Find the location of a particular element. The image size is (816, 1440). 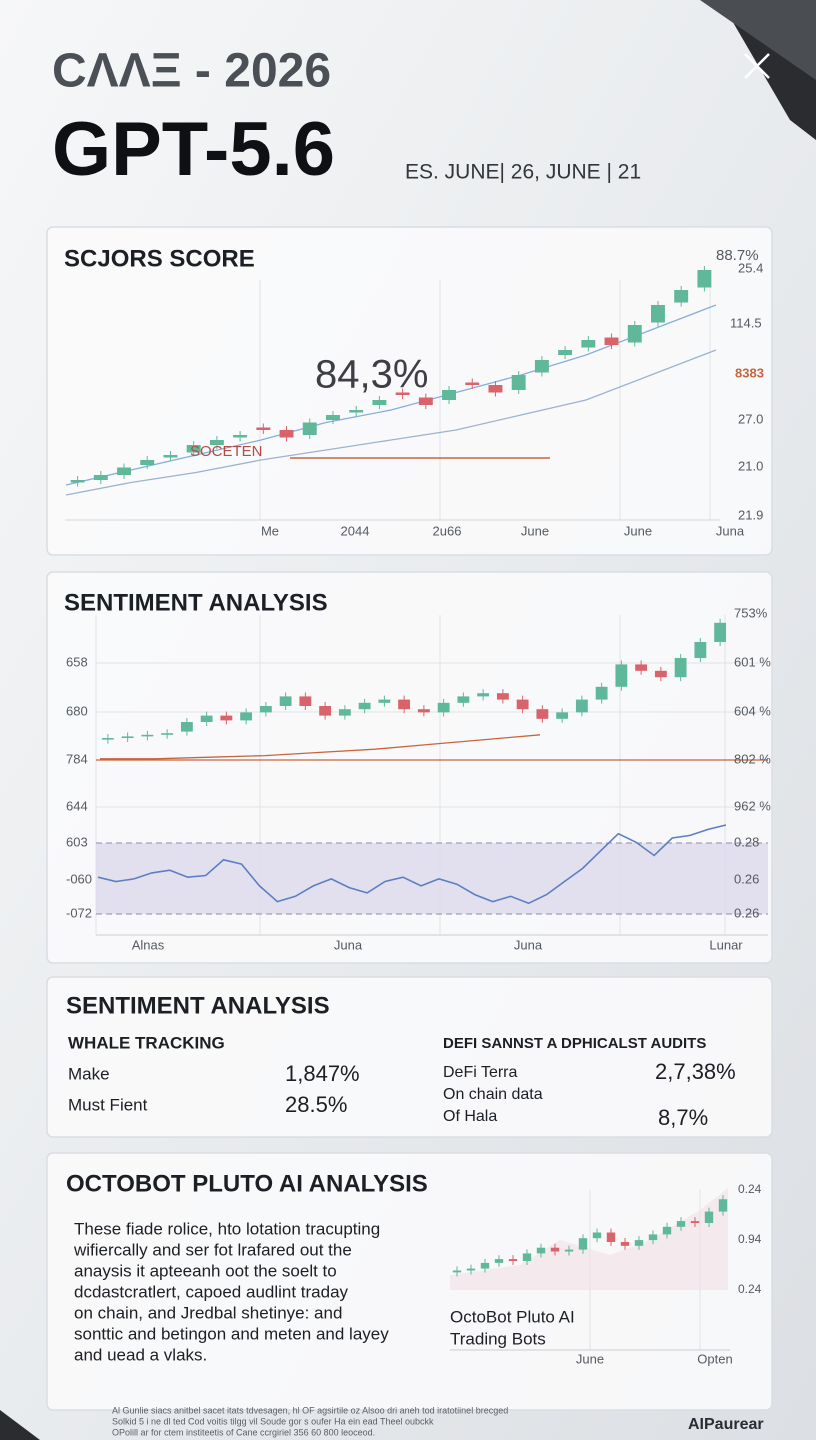

paragraph-line: wifiercally and ser fot lrafared out the is located at coordinates (212, 1249).